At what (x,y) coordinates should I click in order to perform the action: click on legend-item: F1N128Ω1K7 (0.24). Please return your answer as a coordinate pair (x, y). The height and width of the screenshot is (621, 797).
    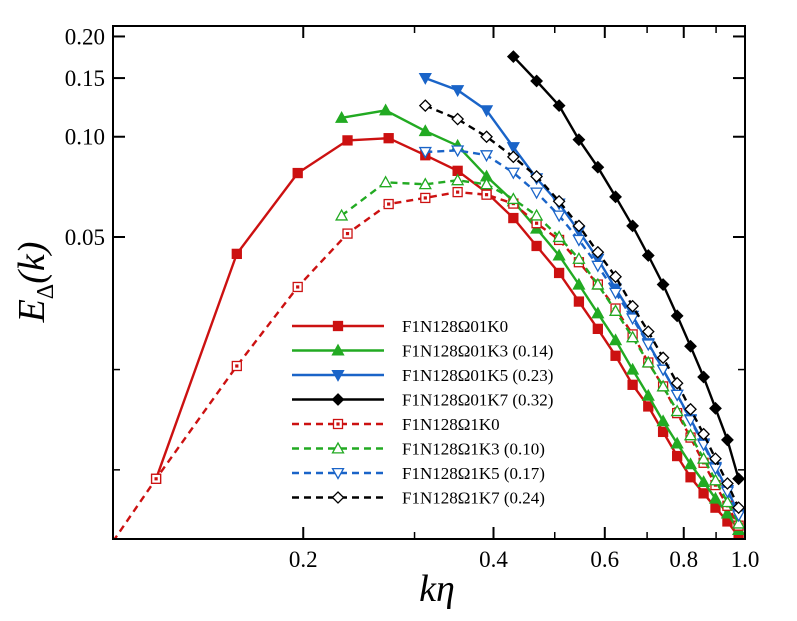
    Looking at the image, I should click on (418, 498).